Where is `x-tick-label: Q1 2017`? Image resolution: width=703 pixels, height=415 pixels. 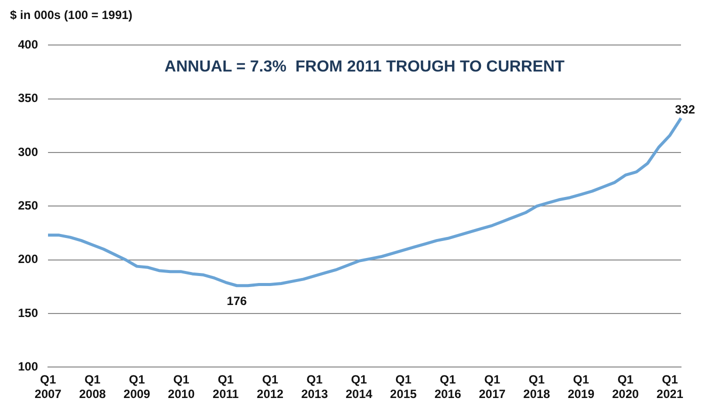
x-tick-label: Q1 2017 is located at coordinates (492, 387).